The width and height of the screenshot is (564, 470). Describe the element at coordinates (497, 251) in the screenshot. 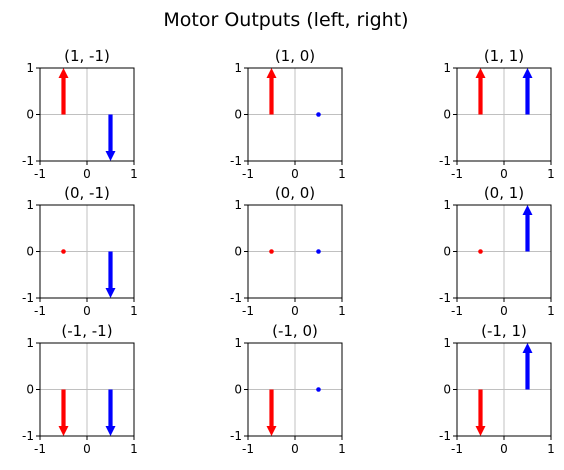

I see `panel: (0, 1) -1 0 1 1 0 -1` at that location.